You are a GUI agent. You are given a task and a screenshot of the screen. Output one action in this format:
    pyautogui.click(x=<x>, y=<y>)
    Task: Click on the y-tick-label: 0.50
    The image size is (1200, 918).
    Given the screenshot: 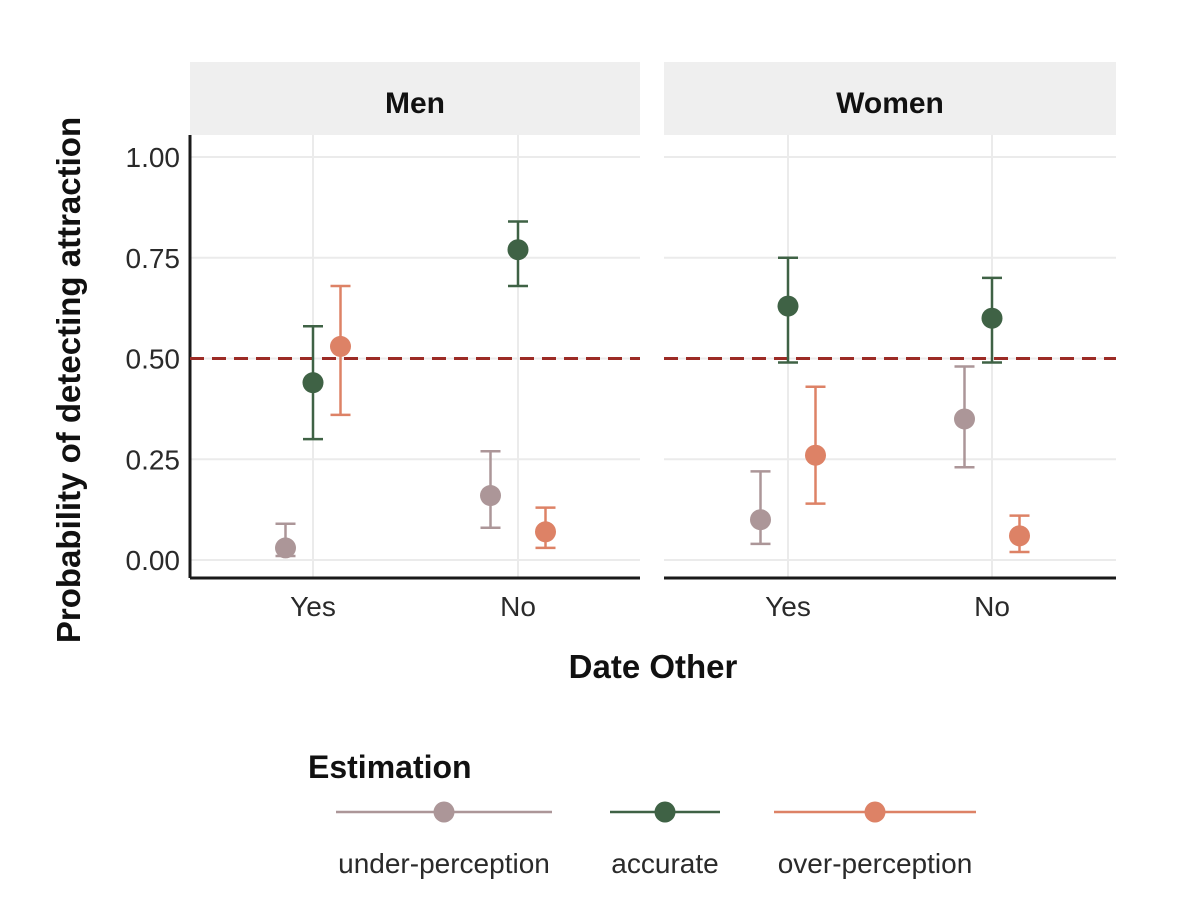 What is the action you would take?
    pyautogui.click(x=153, y=359)
    